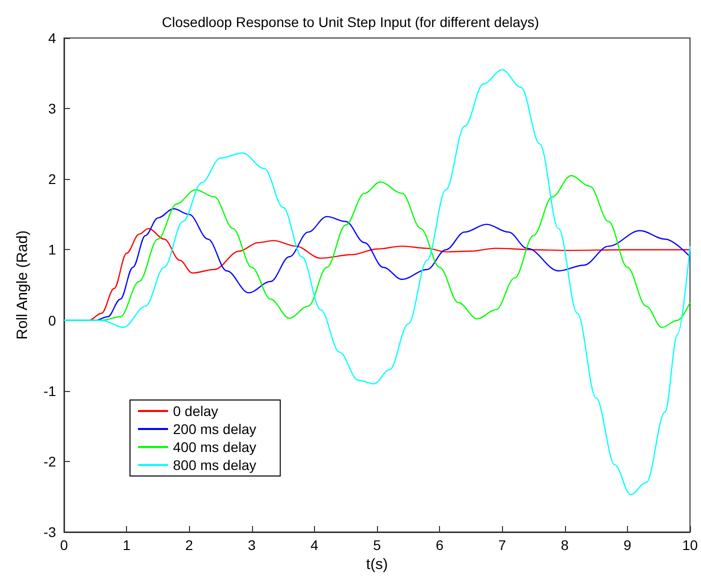 This screenshot has width=701, height=586. Describe the element at coordinates (50, 461) in the screenshot. I see `y-tick-label: -2` at that location.